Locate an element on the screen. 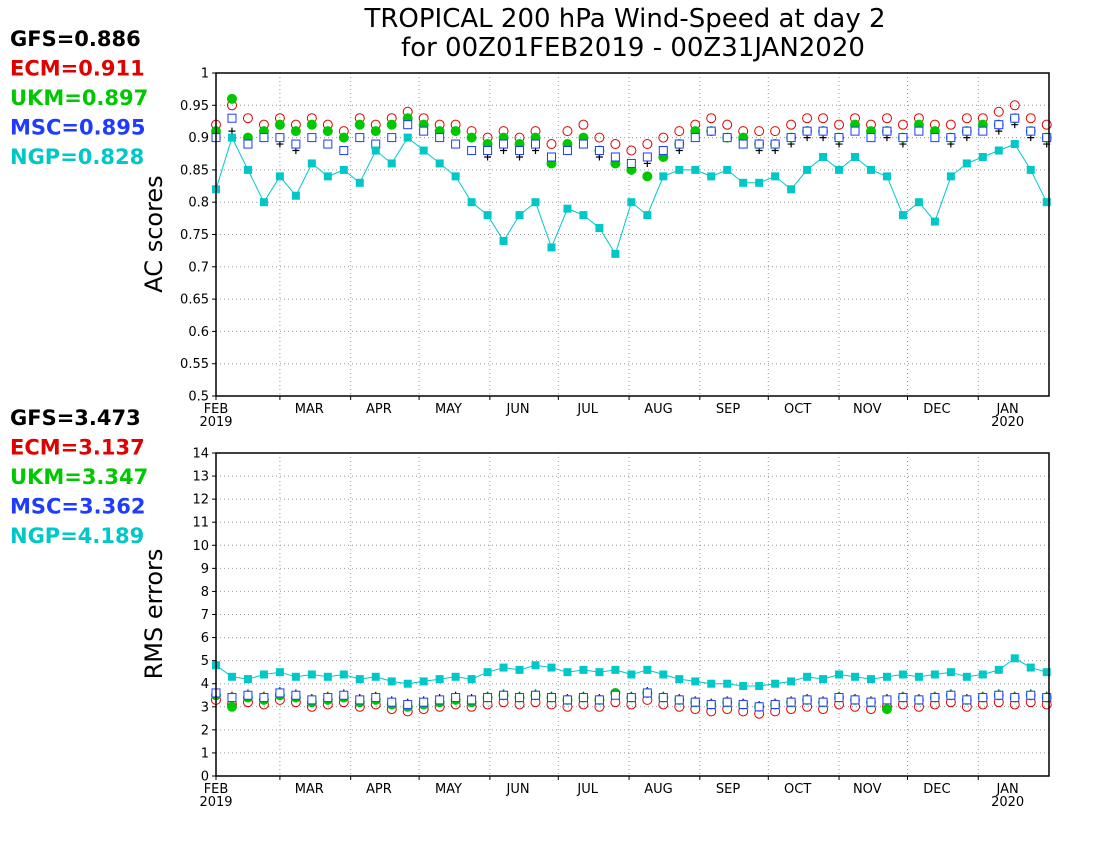 Image resolution: width=1100 pixels, height=850 pixels. y-tick-label: 0 is located at coordinates (205, 777).